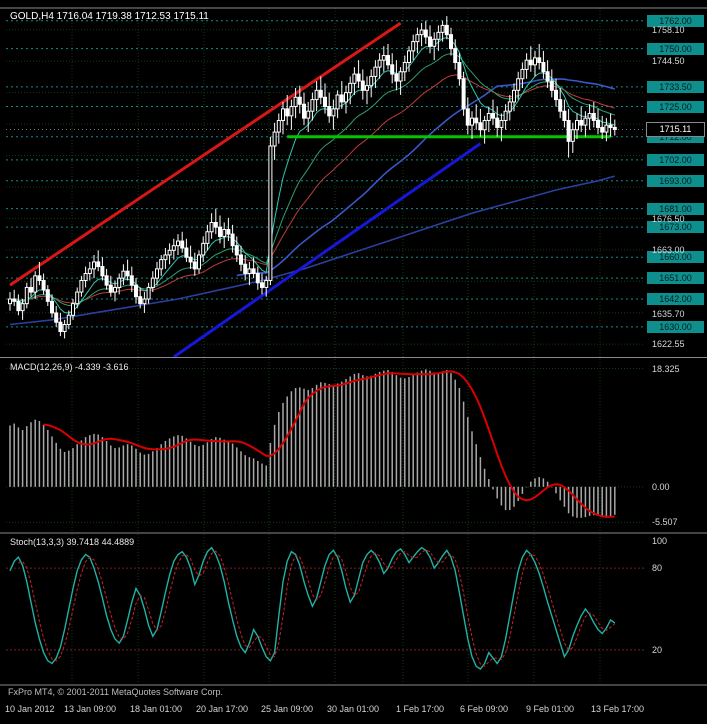  I want to click on stoch-indicator-label: Stoch(13,3,3) 39.7418 44.4889, so click(72, 542).